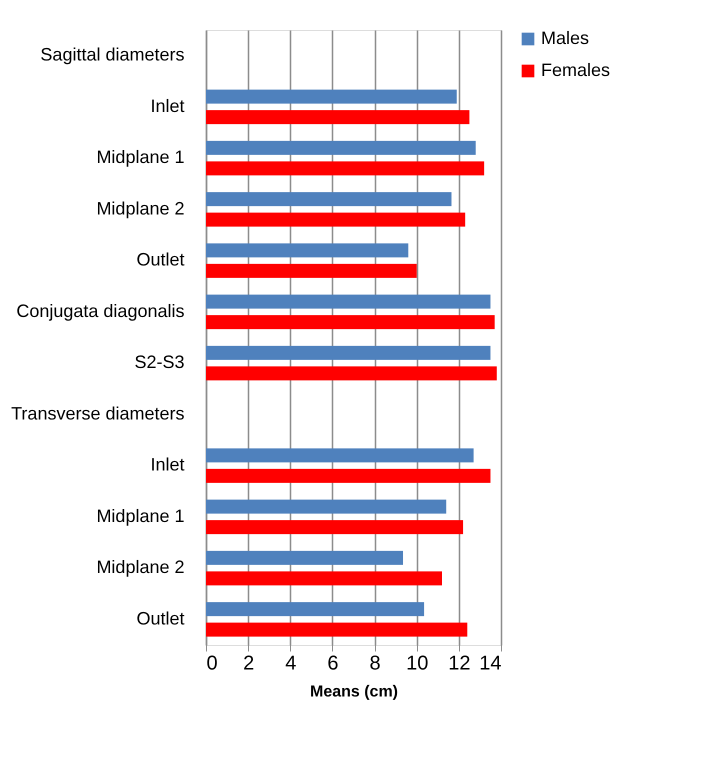  What do you see at coordinates (100, 310) in the screenshot?
I see `y-tick-label: Conjugata diagonalis` at bounding box center [100, 310].